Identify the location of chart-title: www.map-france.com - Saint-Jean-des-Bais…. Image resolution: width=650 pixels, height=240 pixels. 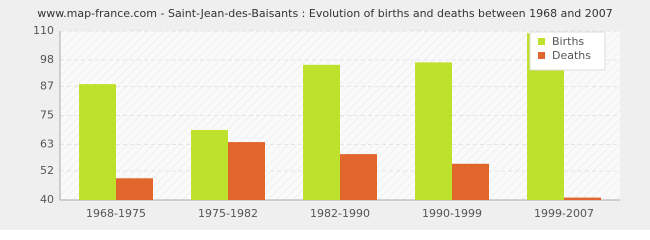
(325, 13).